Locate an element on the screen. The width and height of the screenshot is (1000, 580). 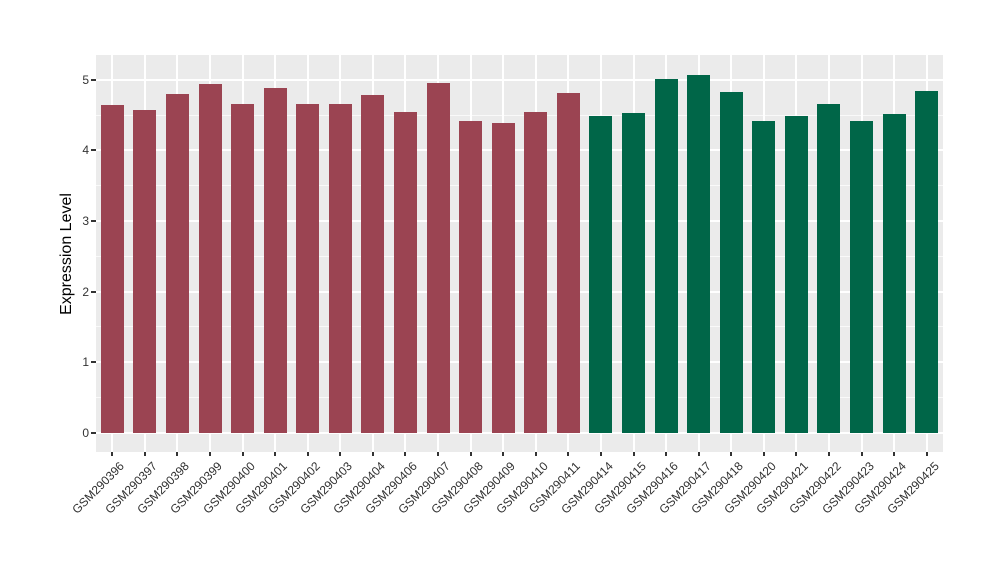
y-axis-tick-label: 4 is located at coordinates (85, 150).